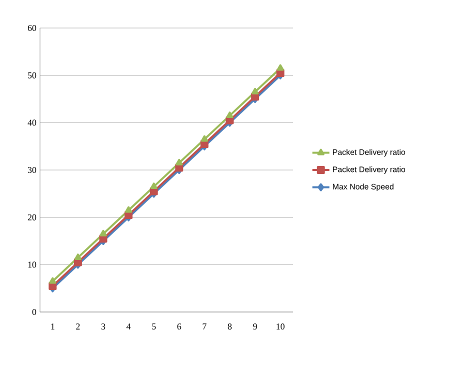 This screenshot has height=366, width=463. What do you see at coordinates (255, 327) in the screenshot?
I see `x-tick-label: 9` at bounding box center [255, 327].